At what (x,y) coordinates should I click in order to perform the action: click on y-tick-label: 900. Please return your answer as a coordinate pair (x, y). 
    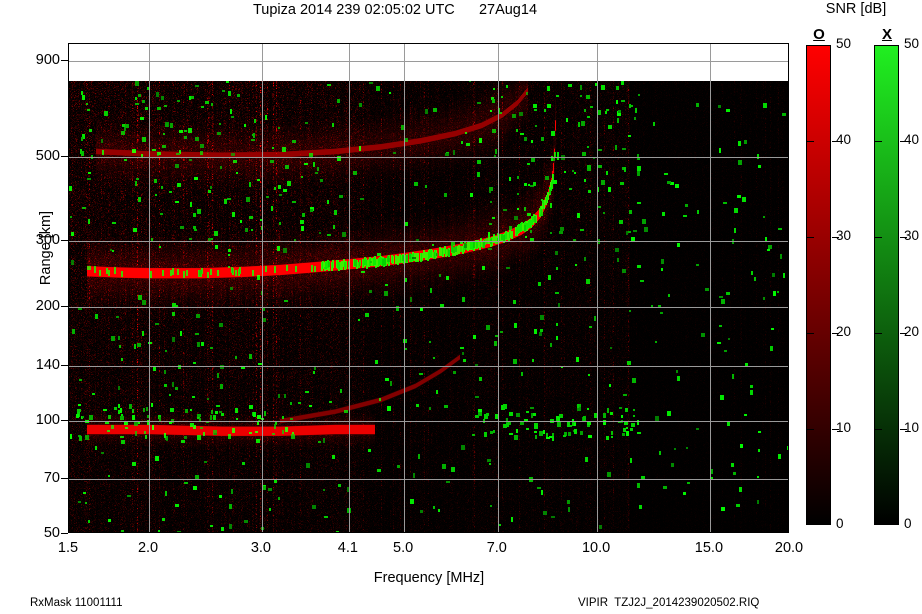
    Looking at the image, I should click on (47, 60).